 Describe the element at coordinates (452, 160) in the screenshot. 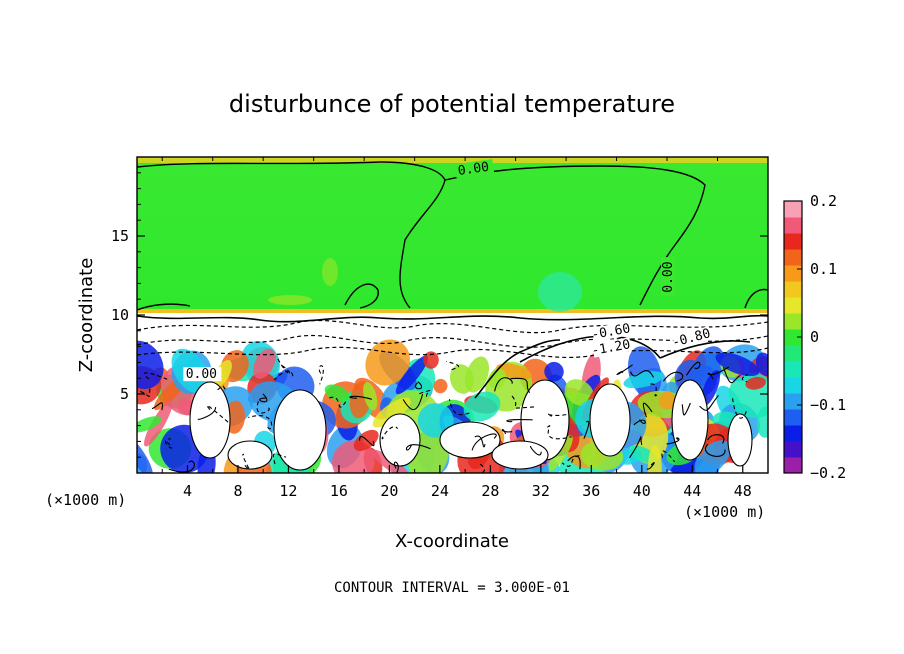

I see `top-boundary-strip` at that location.